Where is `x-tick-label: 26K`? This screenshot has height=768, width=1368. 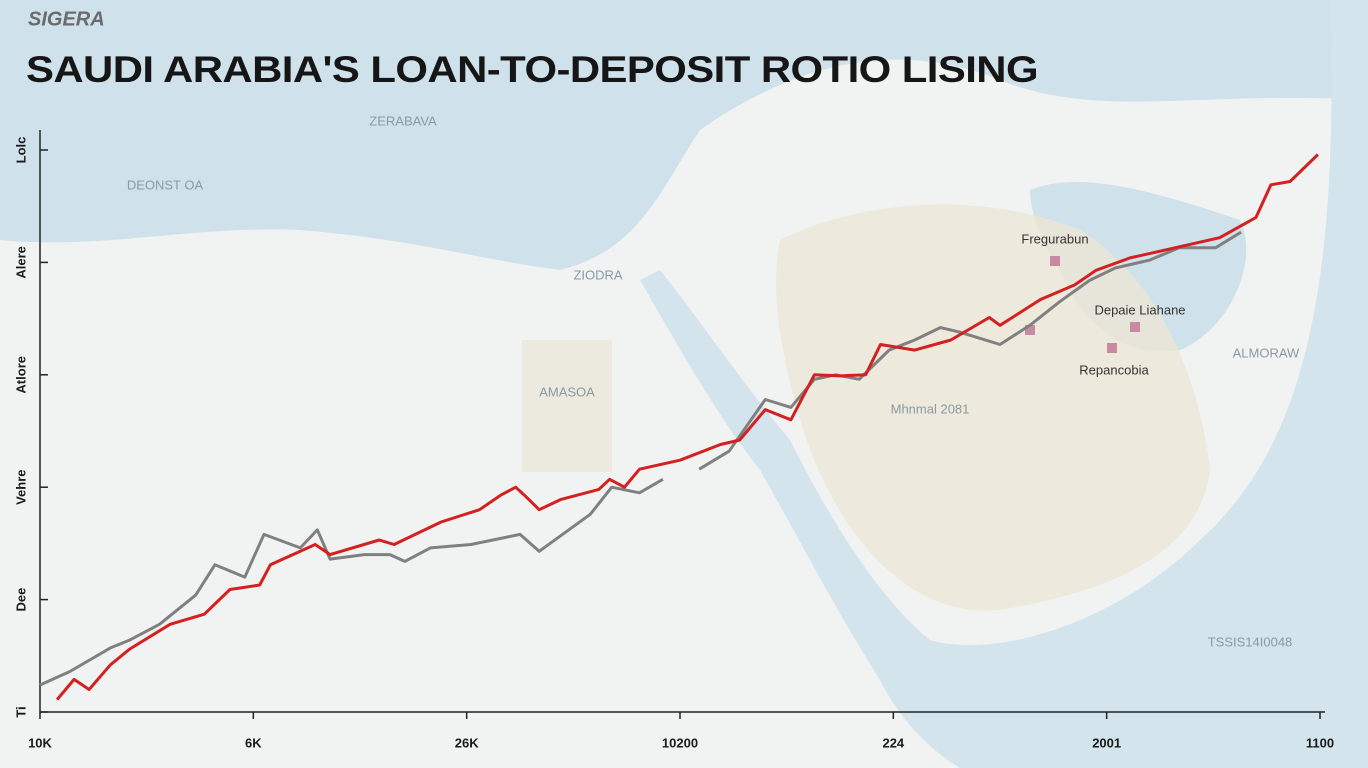 x-tick-label: 26K is located at coordinates (467, 742).